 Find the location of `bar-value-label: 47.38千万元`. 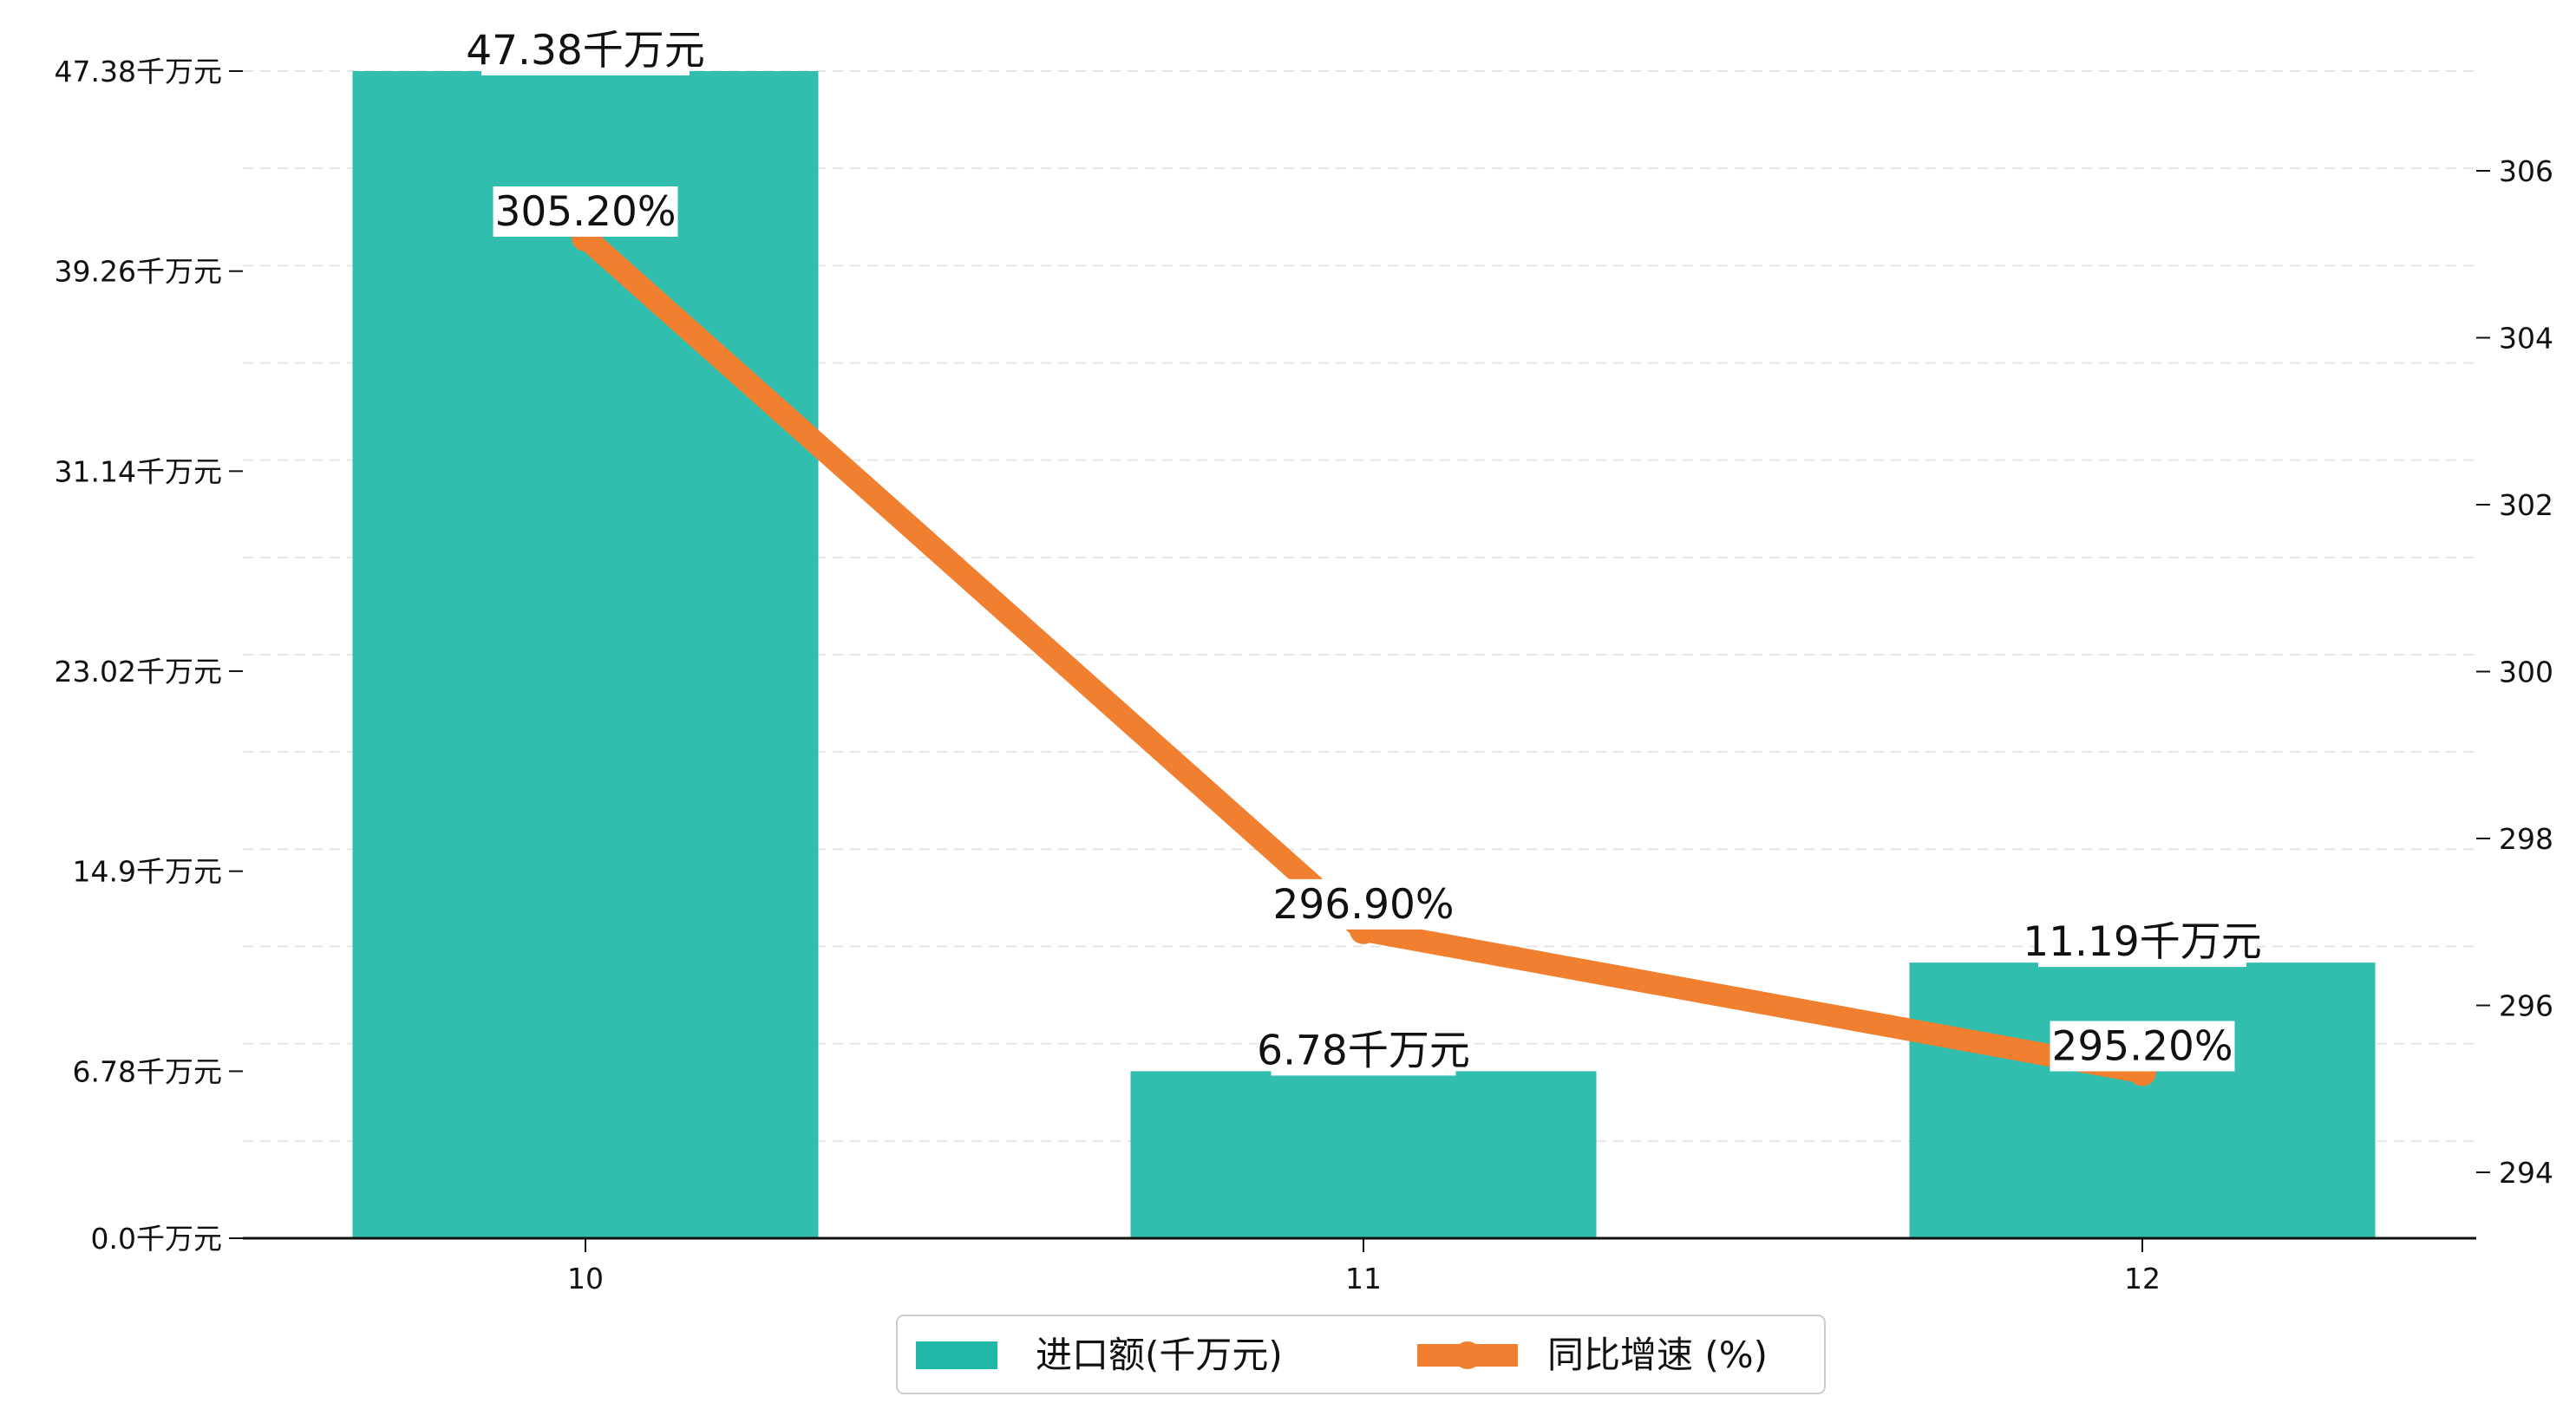

bar-value-label: 47.38千万元 is located at coordinates (585, 51).